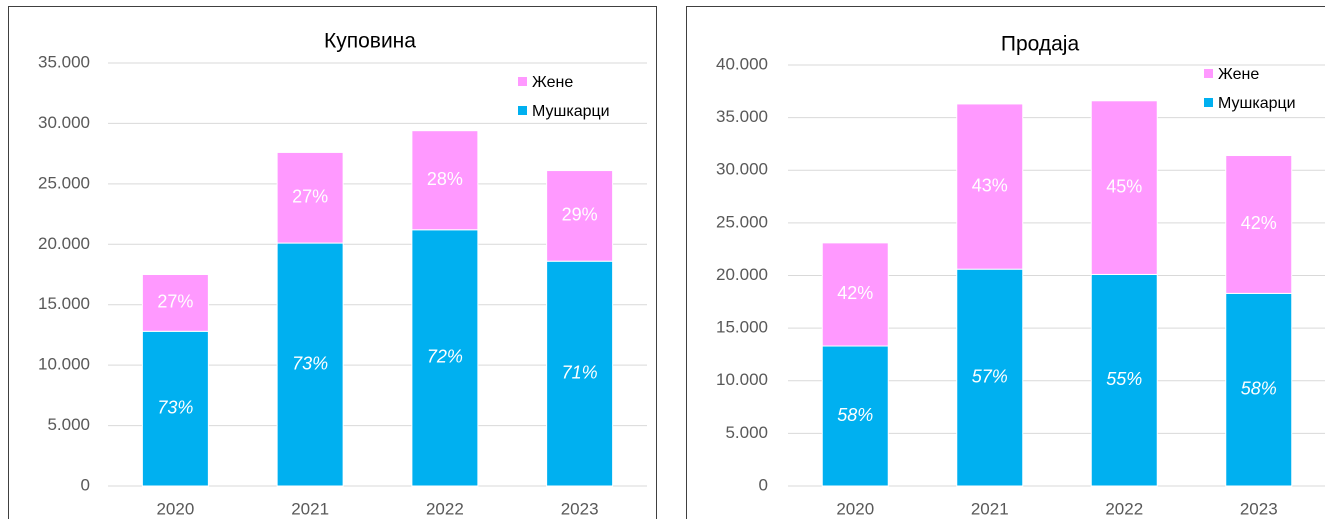 This screenshot has width=1325, height=519. Describe the element at coordinates (742, 63) in the screenshot. I see `y-tick-label: 40.000` at that location.